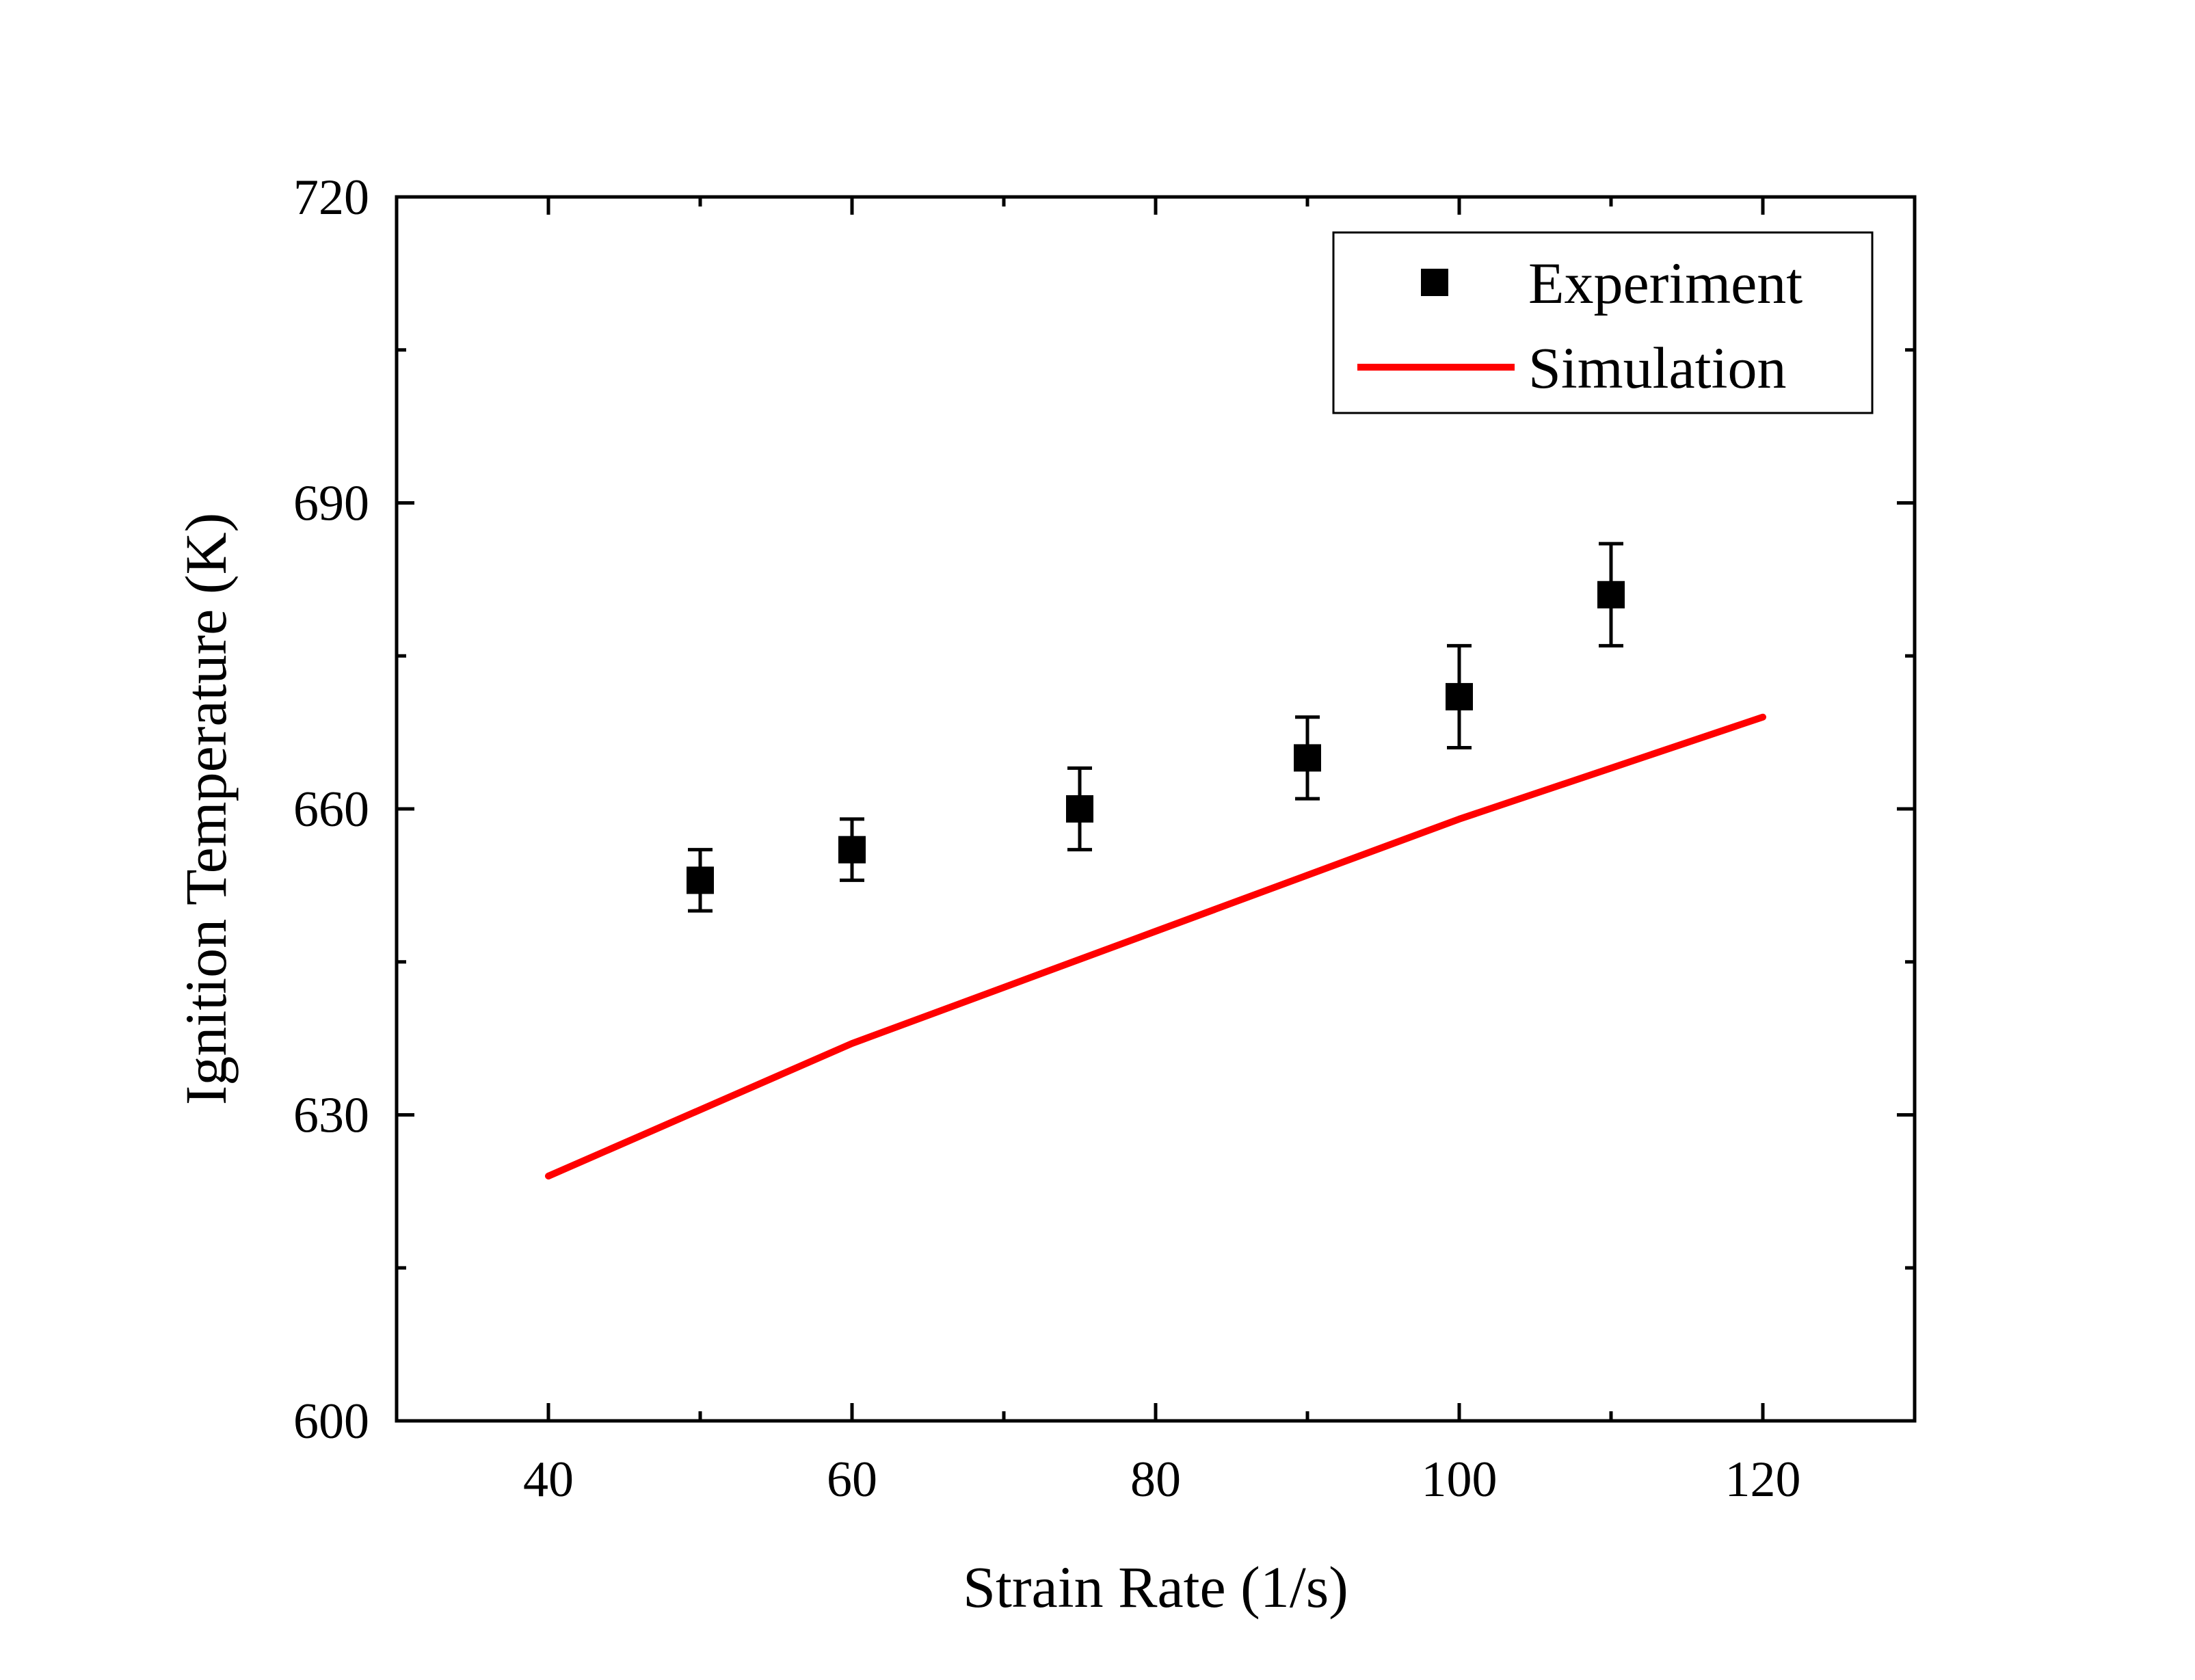 The width and height of the screenshot is (2195, 1680). What do you see at coordinates (1763, 1480) in the screenshot?
I see `x-tick-label: 120` at bounding box center [1763, 1480].